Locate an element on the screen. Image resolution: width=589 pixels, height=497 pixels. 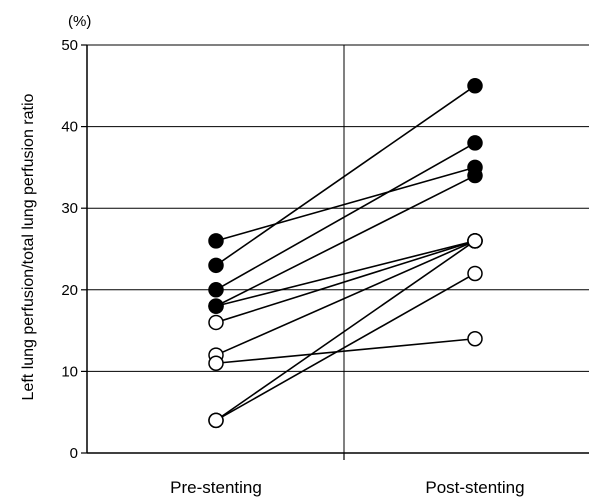
y-tick-label-20: 20 is located at coordinates (69, 290).